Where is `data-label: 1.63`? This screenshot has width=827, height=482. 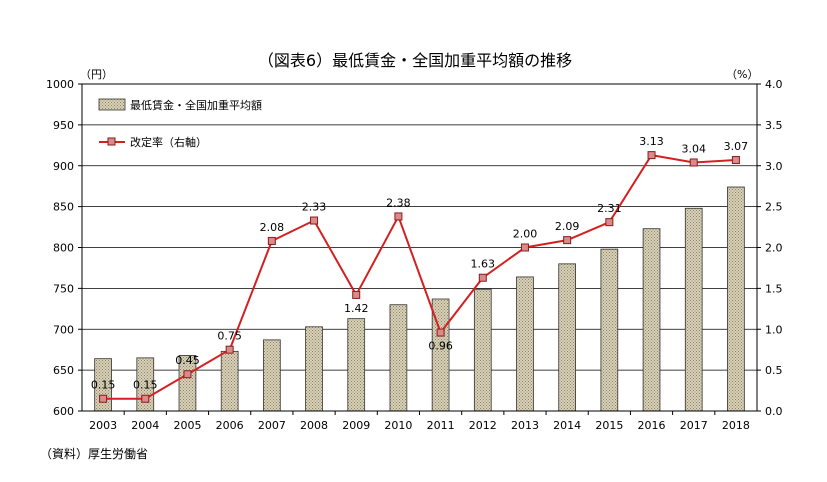 data-label: 1.63 is located at coordinates (483, 264).